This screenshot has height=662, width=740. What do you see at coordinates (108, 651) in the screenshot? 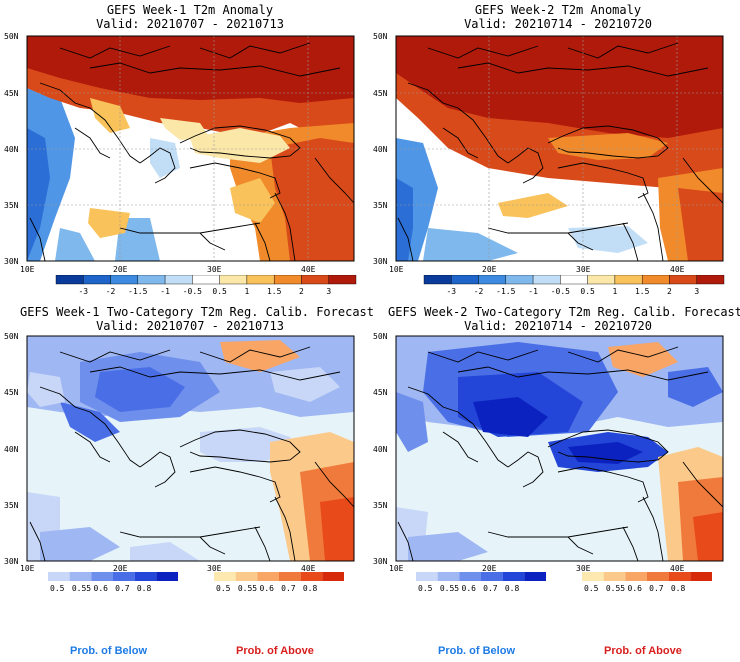
I see `prob-below-label-left: Prob. of Below` at bounding box center [108, 651].